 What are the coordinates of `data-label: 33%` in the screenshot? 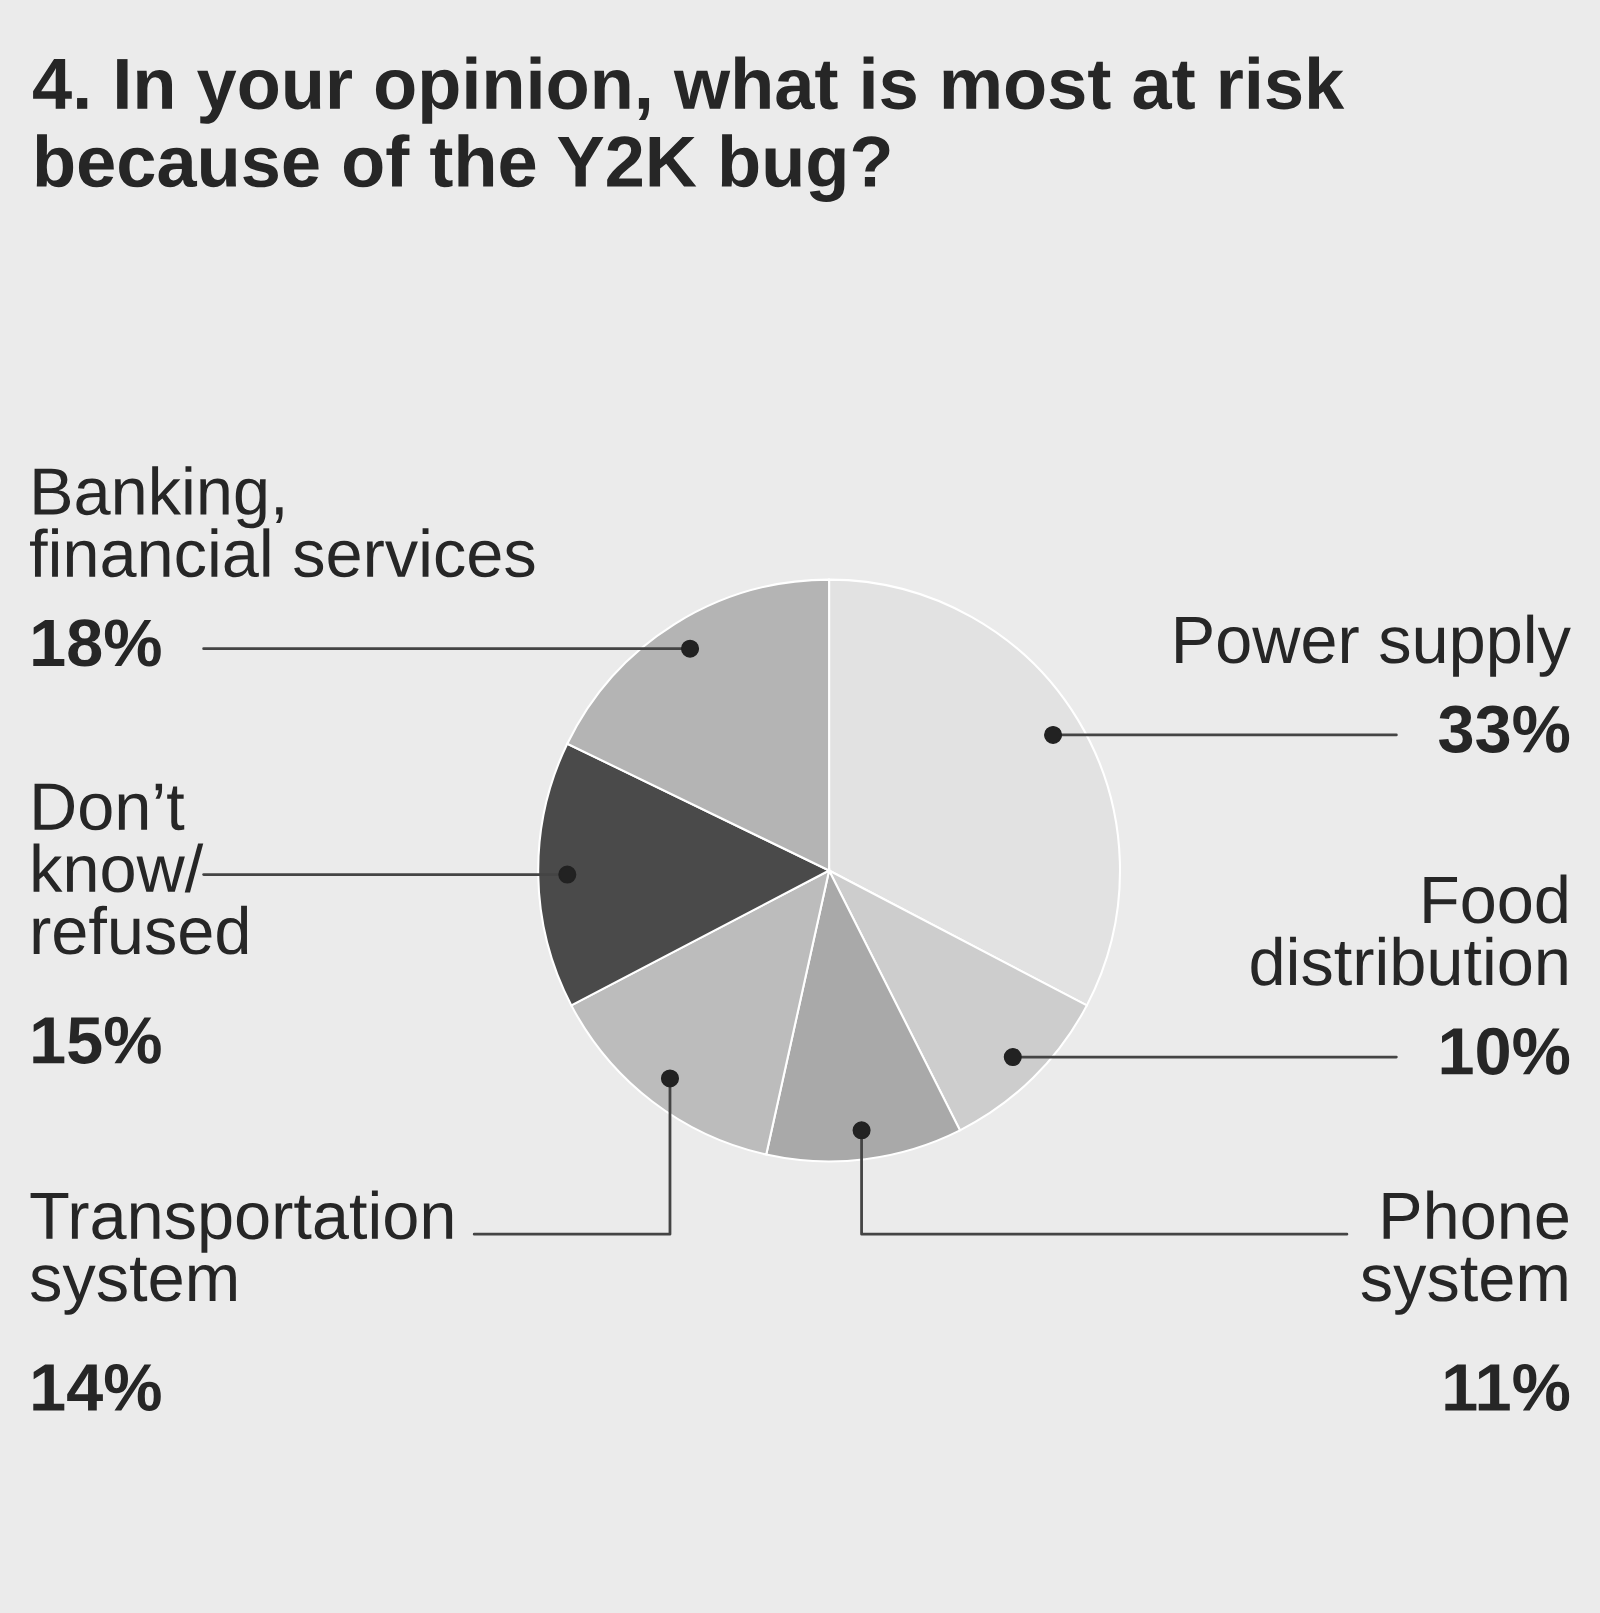 It's located at (1504, 729).